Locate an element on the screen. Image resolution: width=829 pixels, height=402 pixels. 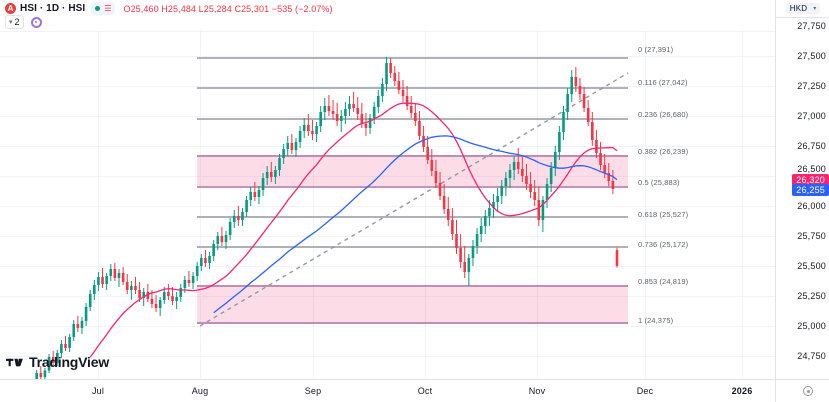
indicator-count-chip: ▾ 2 is located at coordinates (14, 22).